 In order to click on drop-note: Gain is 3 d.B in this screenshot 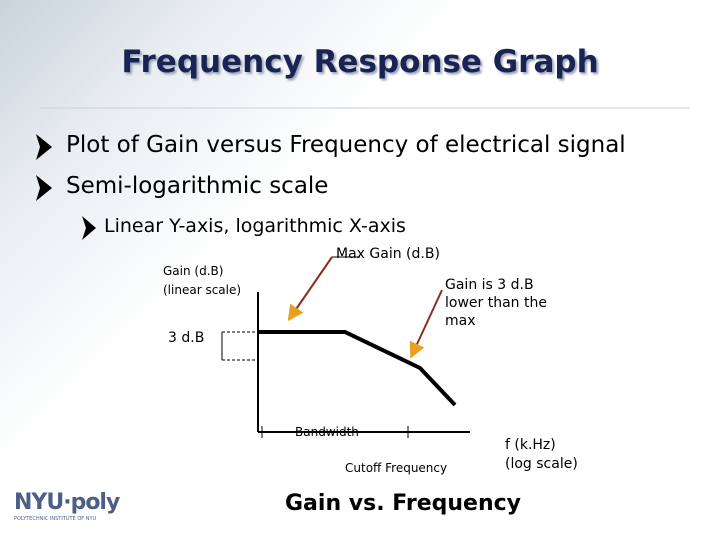, I will do `click(489, 285)`.